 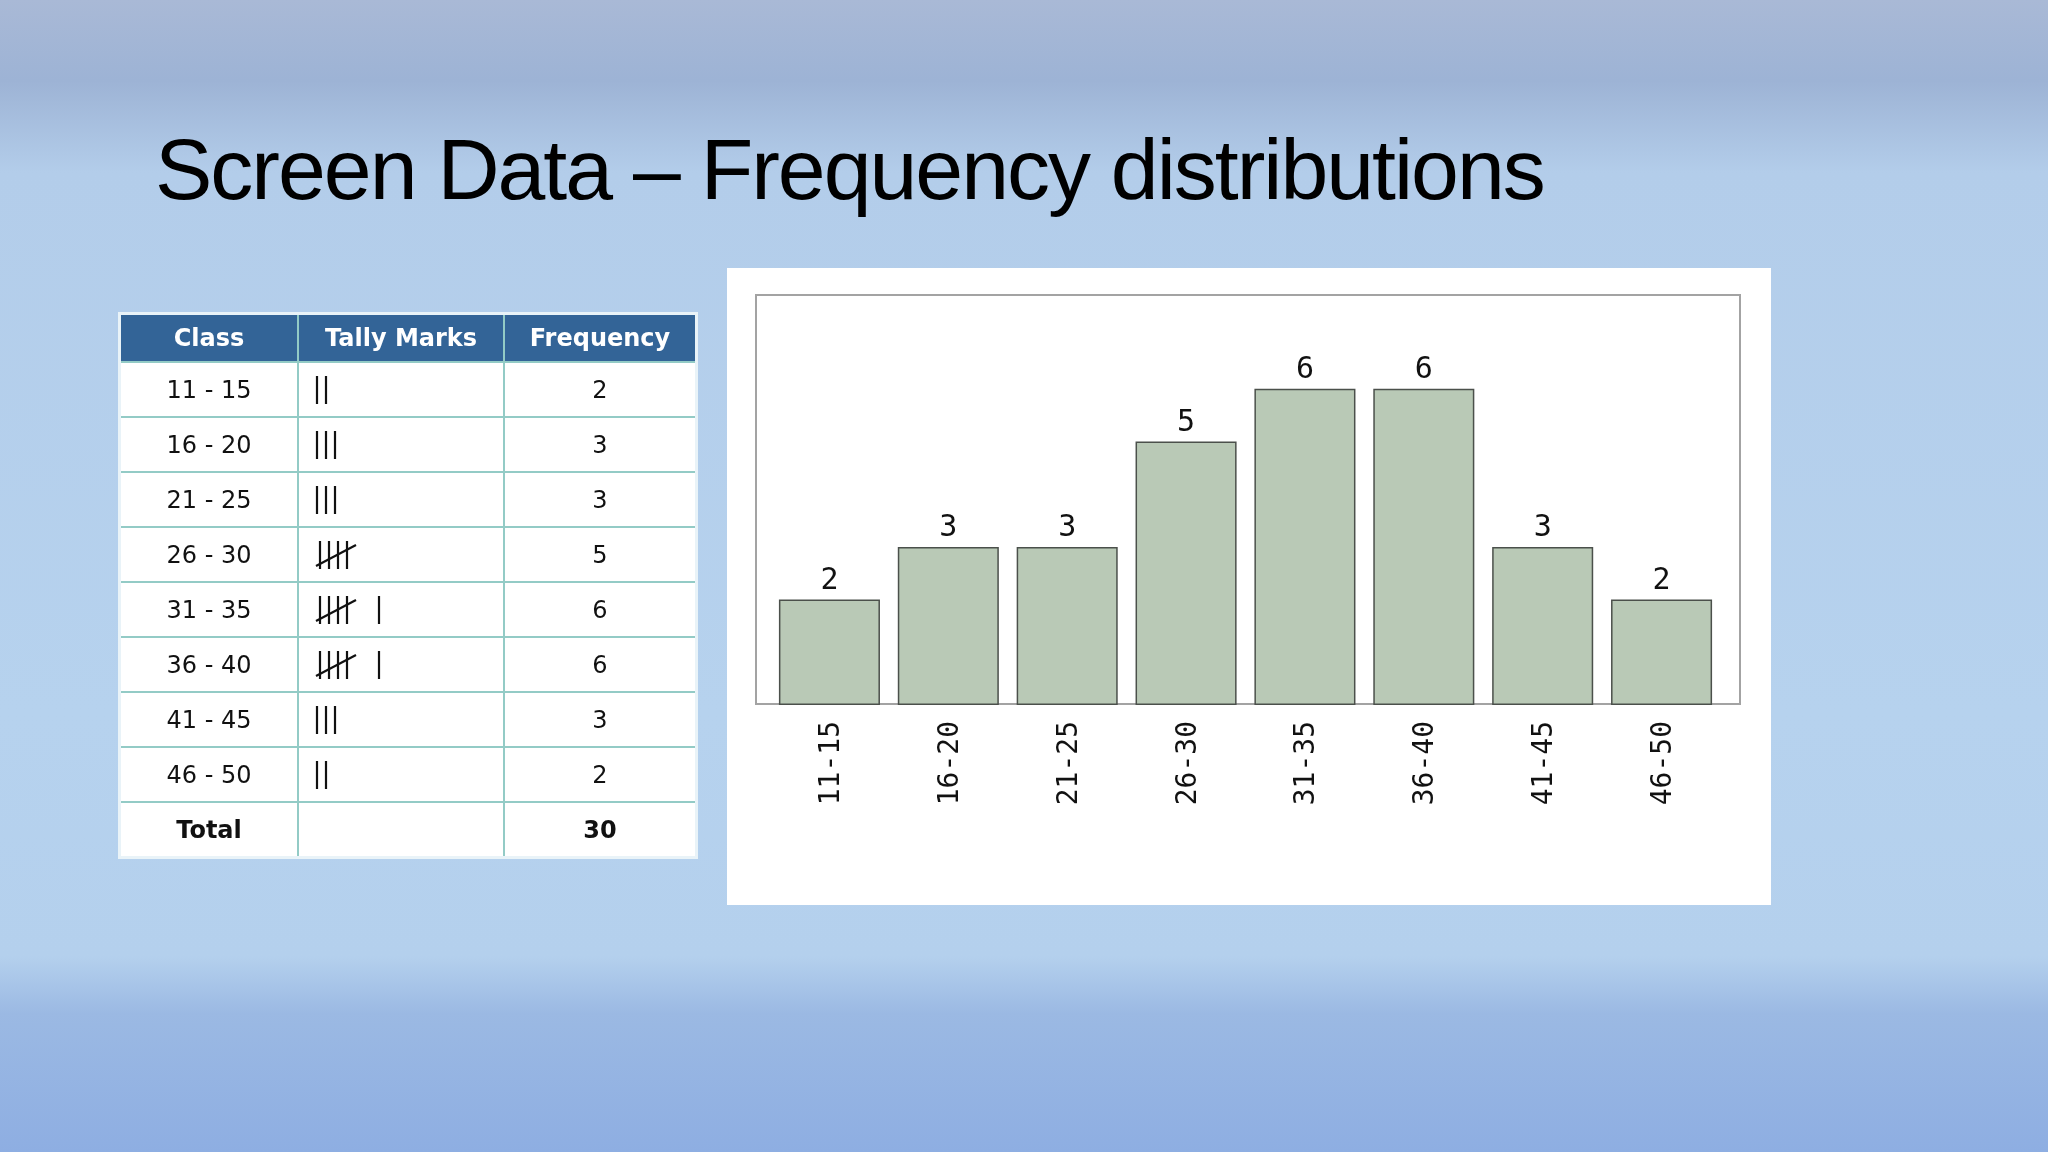 What do you see at coordinates (208, 830) in the screenshot?
I see `text: Total` at bounding box center [208, 830].